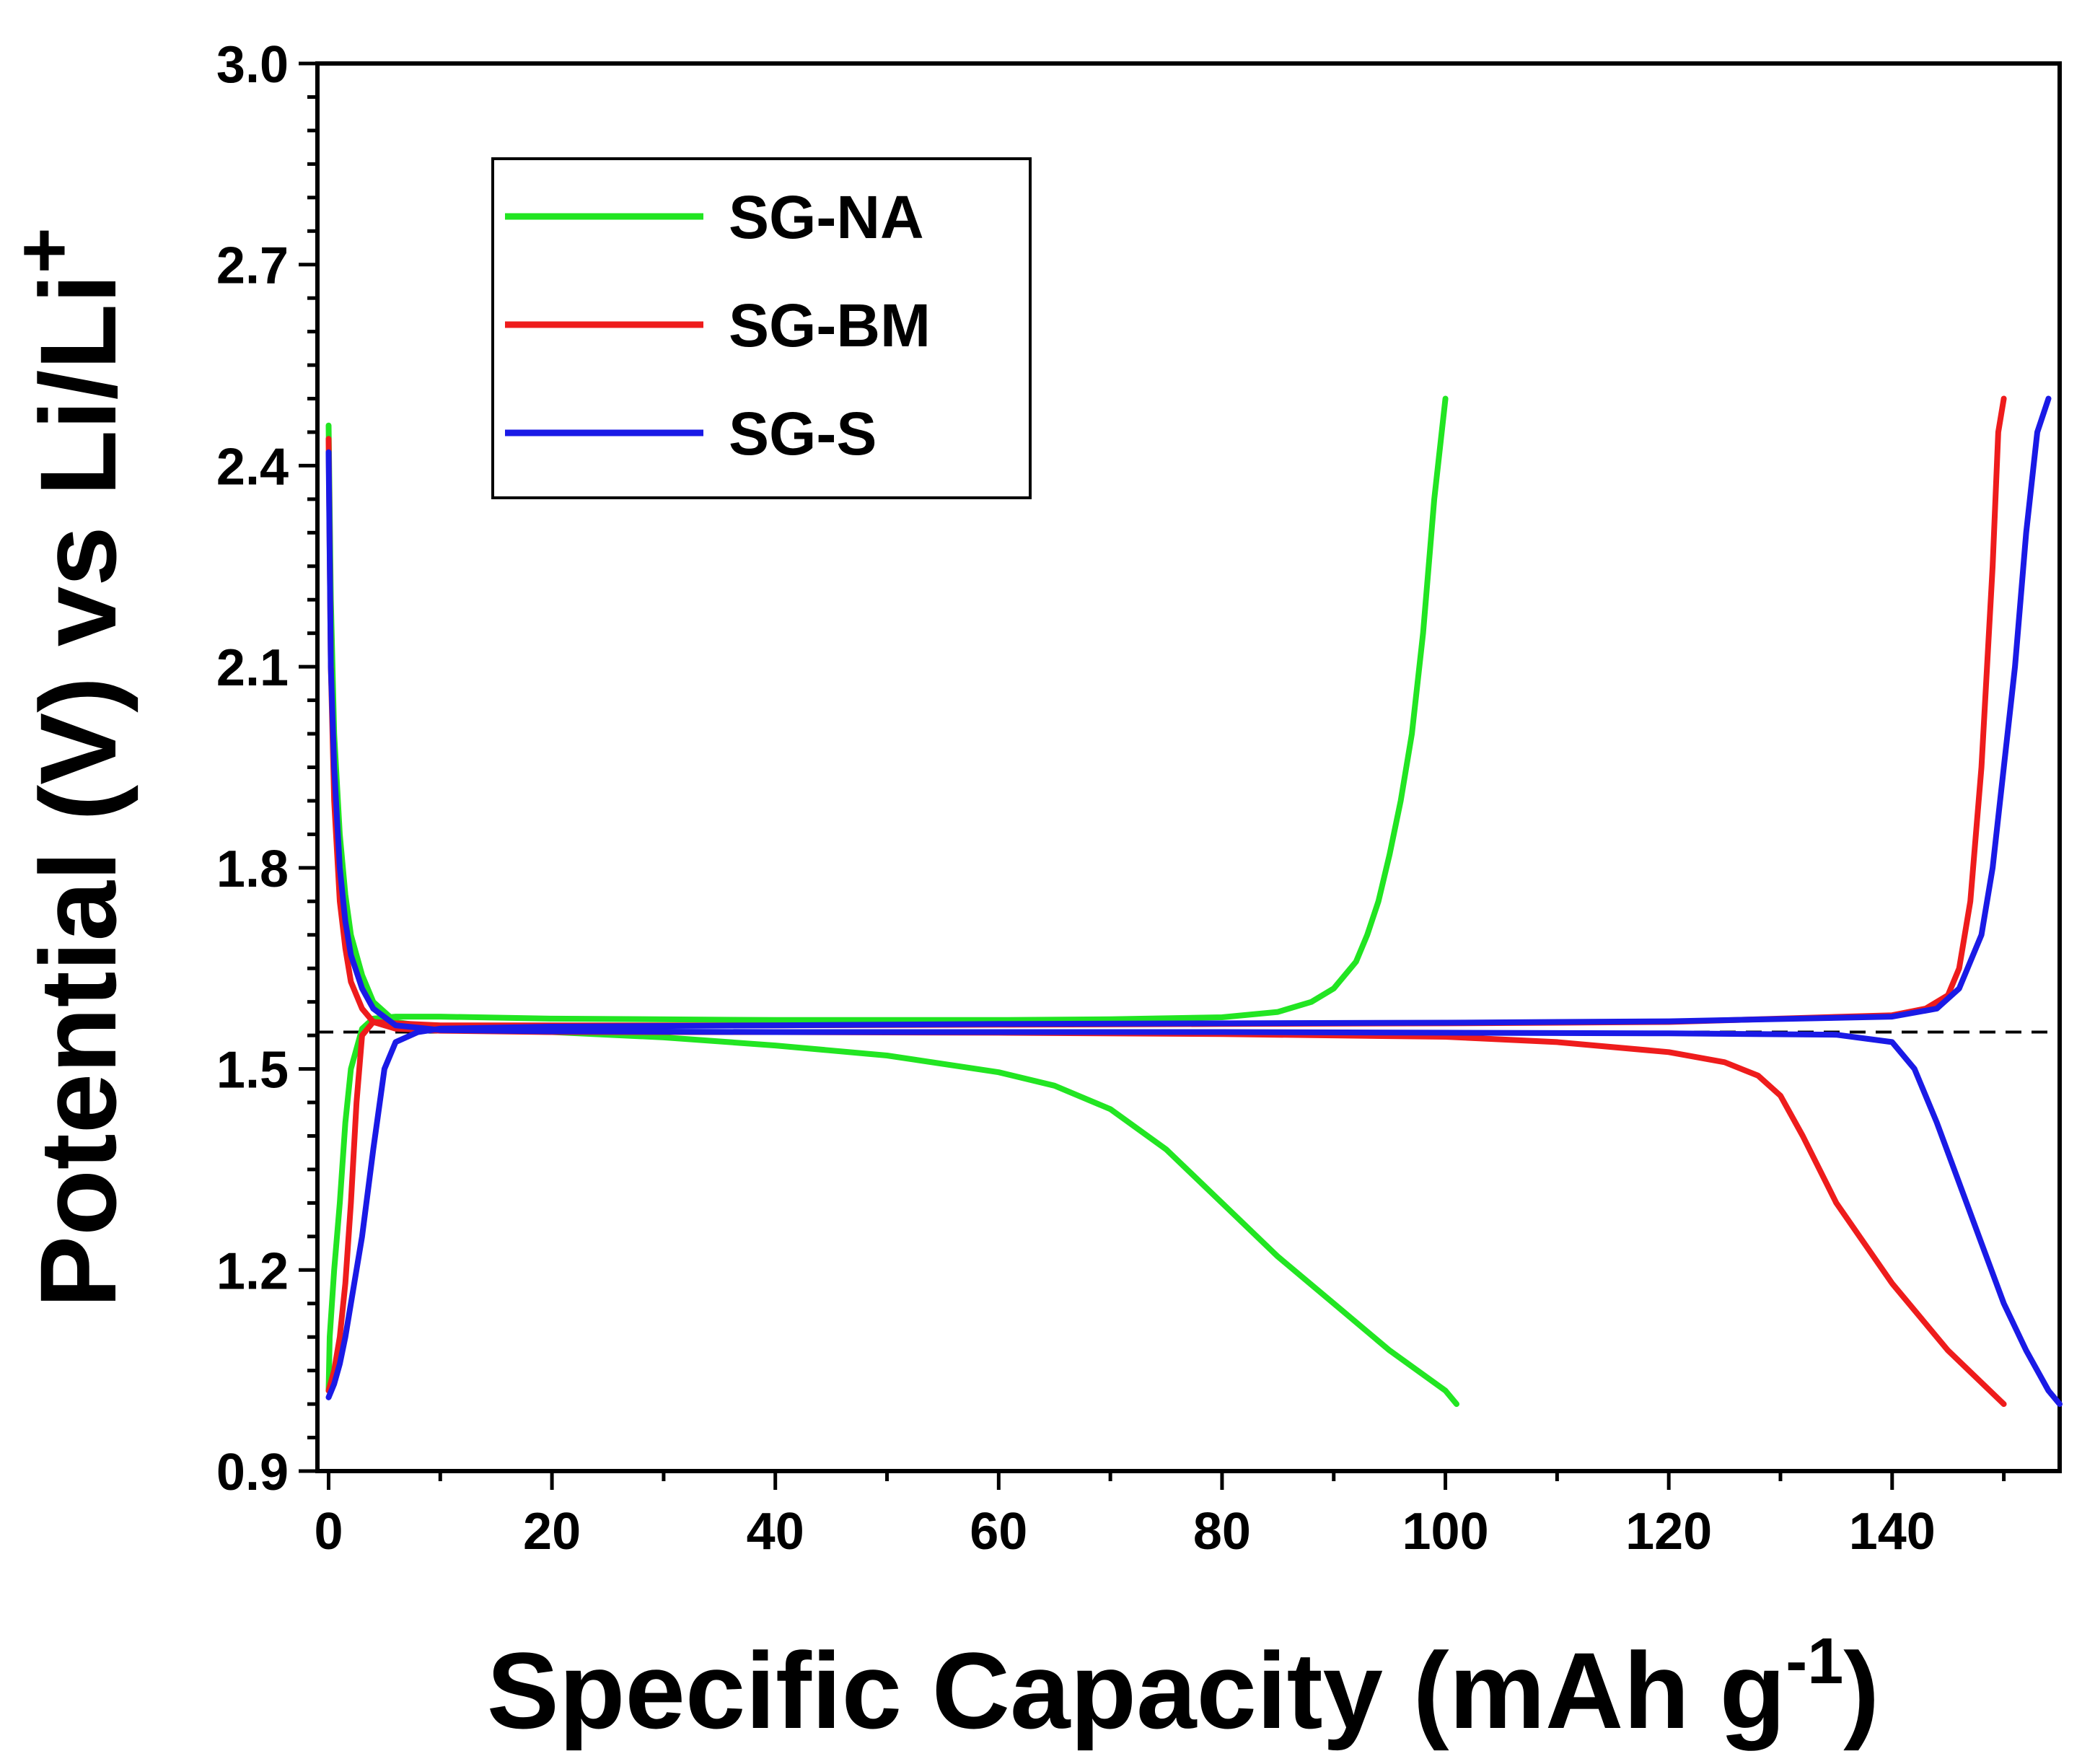 Image resolution: width=2095 pixels, height=1764 pixels. Describe the element at coordinates (999, 1532) in the screenshot. I see `x-tick-label: 60` at that location.